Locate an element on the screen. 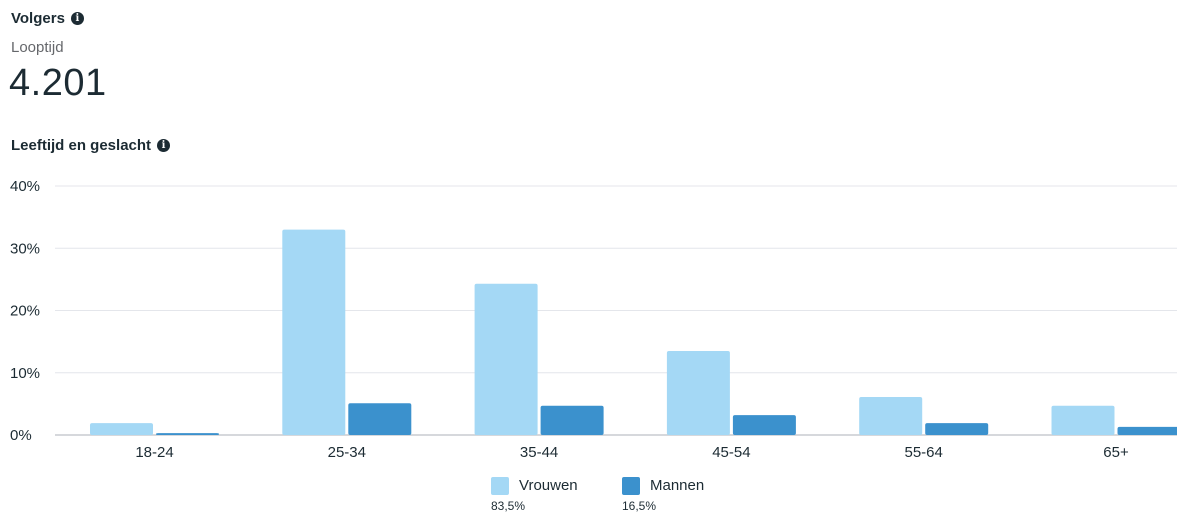  y-tick-label: 30% is located at coordinates (25, 248).